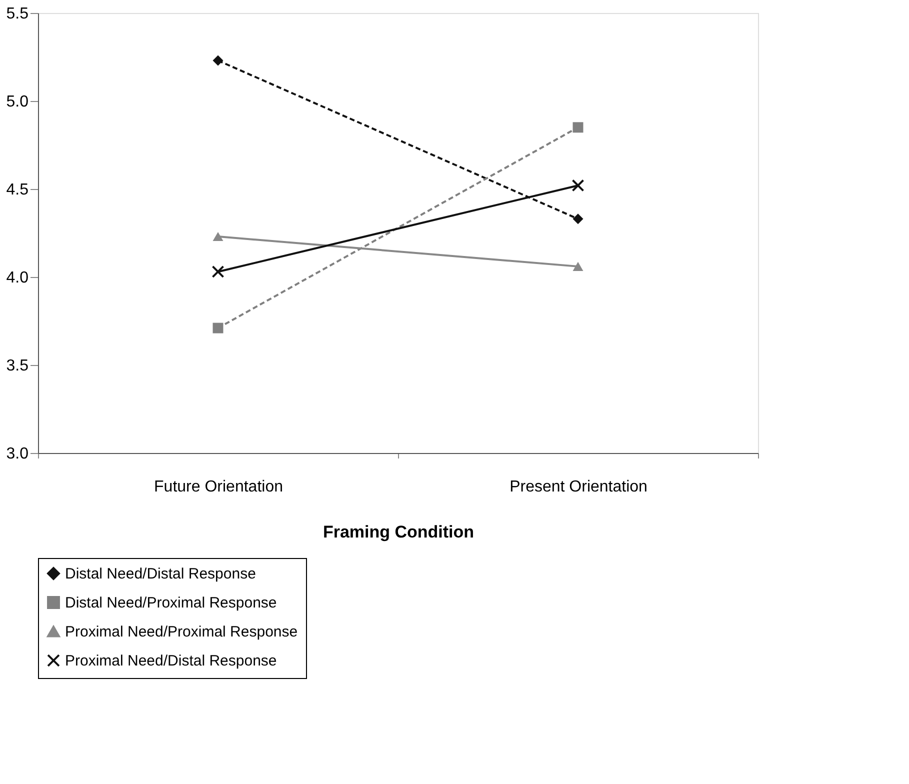 This screenshot has height=784, width=909. Describe the element at coordinates (17, 14) in the screenshot. I see `y-tick-label: 5.5` at that location.